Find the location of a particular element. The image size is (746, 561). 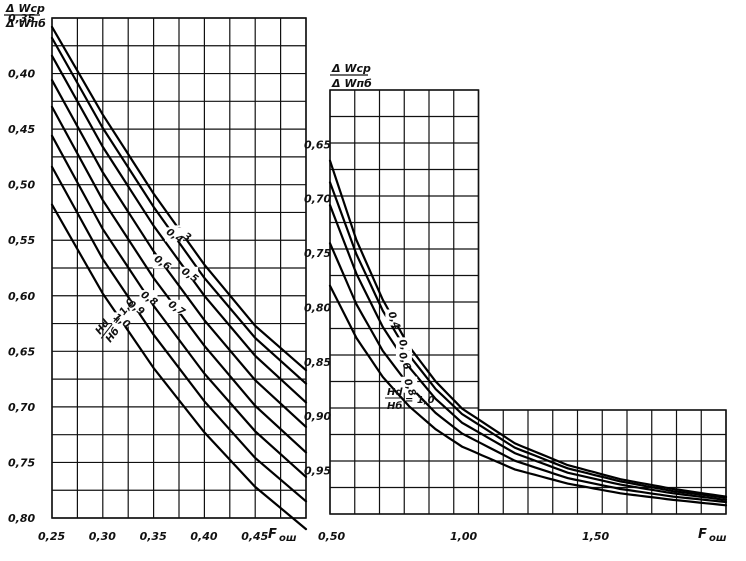

right-x-axis-label: F ош is located at coordinates (712, 535).